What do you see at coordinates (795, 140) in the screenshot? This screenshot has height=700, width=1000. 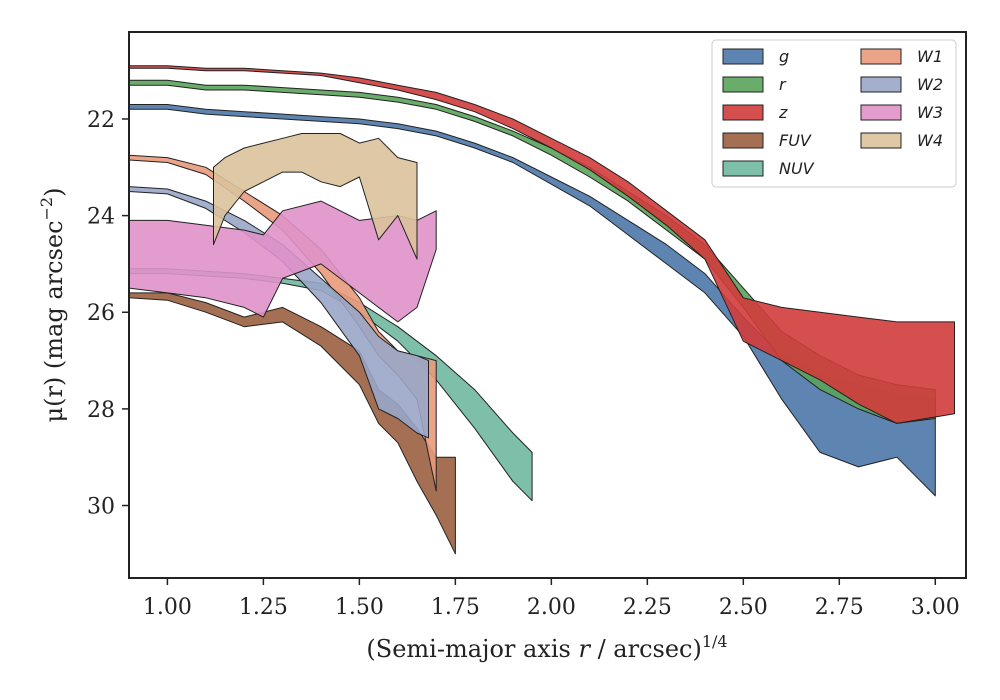 I see `legend-label-fuv: FUV` at bounding box center [795, 140].